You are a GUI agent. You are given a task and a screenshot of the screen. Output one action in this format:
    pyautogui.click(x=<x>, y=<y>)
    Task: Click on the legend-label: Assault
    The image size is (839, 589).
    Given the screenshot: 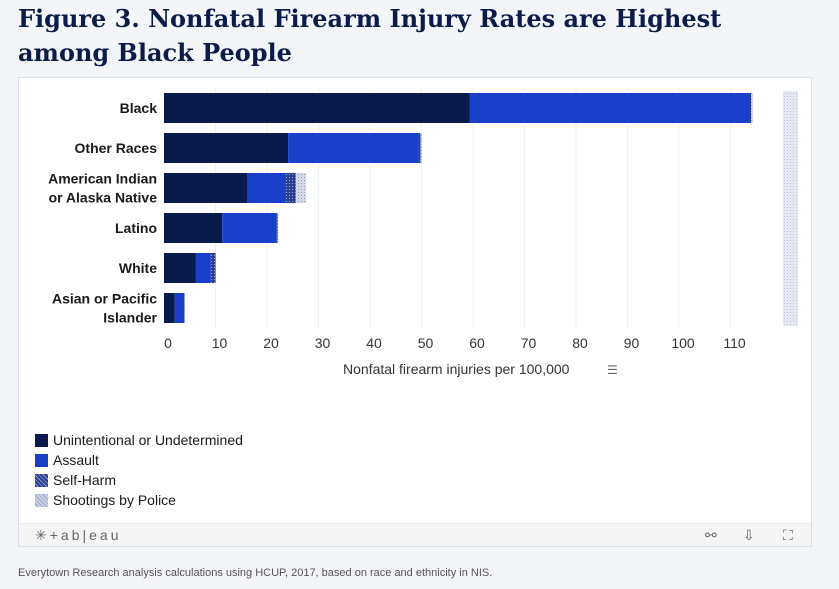 What is the action you would take?
    pyautogui.click(x=76, y=460)
    